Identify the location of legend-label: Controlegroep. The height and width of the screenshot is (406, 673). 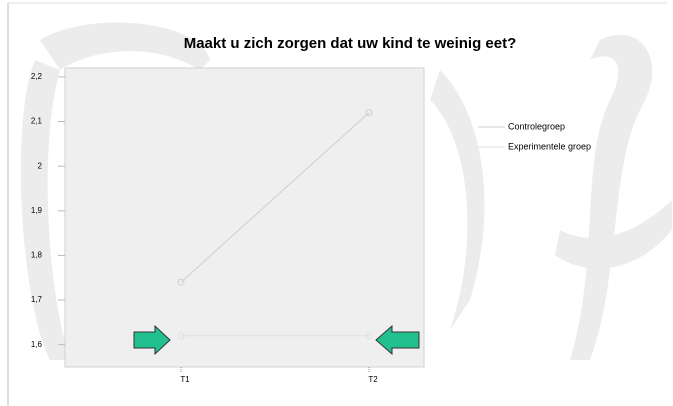
(536, 126).